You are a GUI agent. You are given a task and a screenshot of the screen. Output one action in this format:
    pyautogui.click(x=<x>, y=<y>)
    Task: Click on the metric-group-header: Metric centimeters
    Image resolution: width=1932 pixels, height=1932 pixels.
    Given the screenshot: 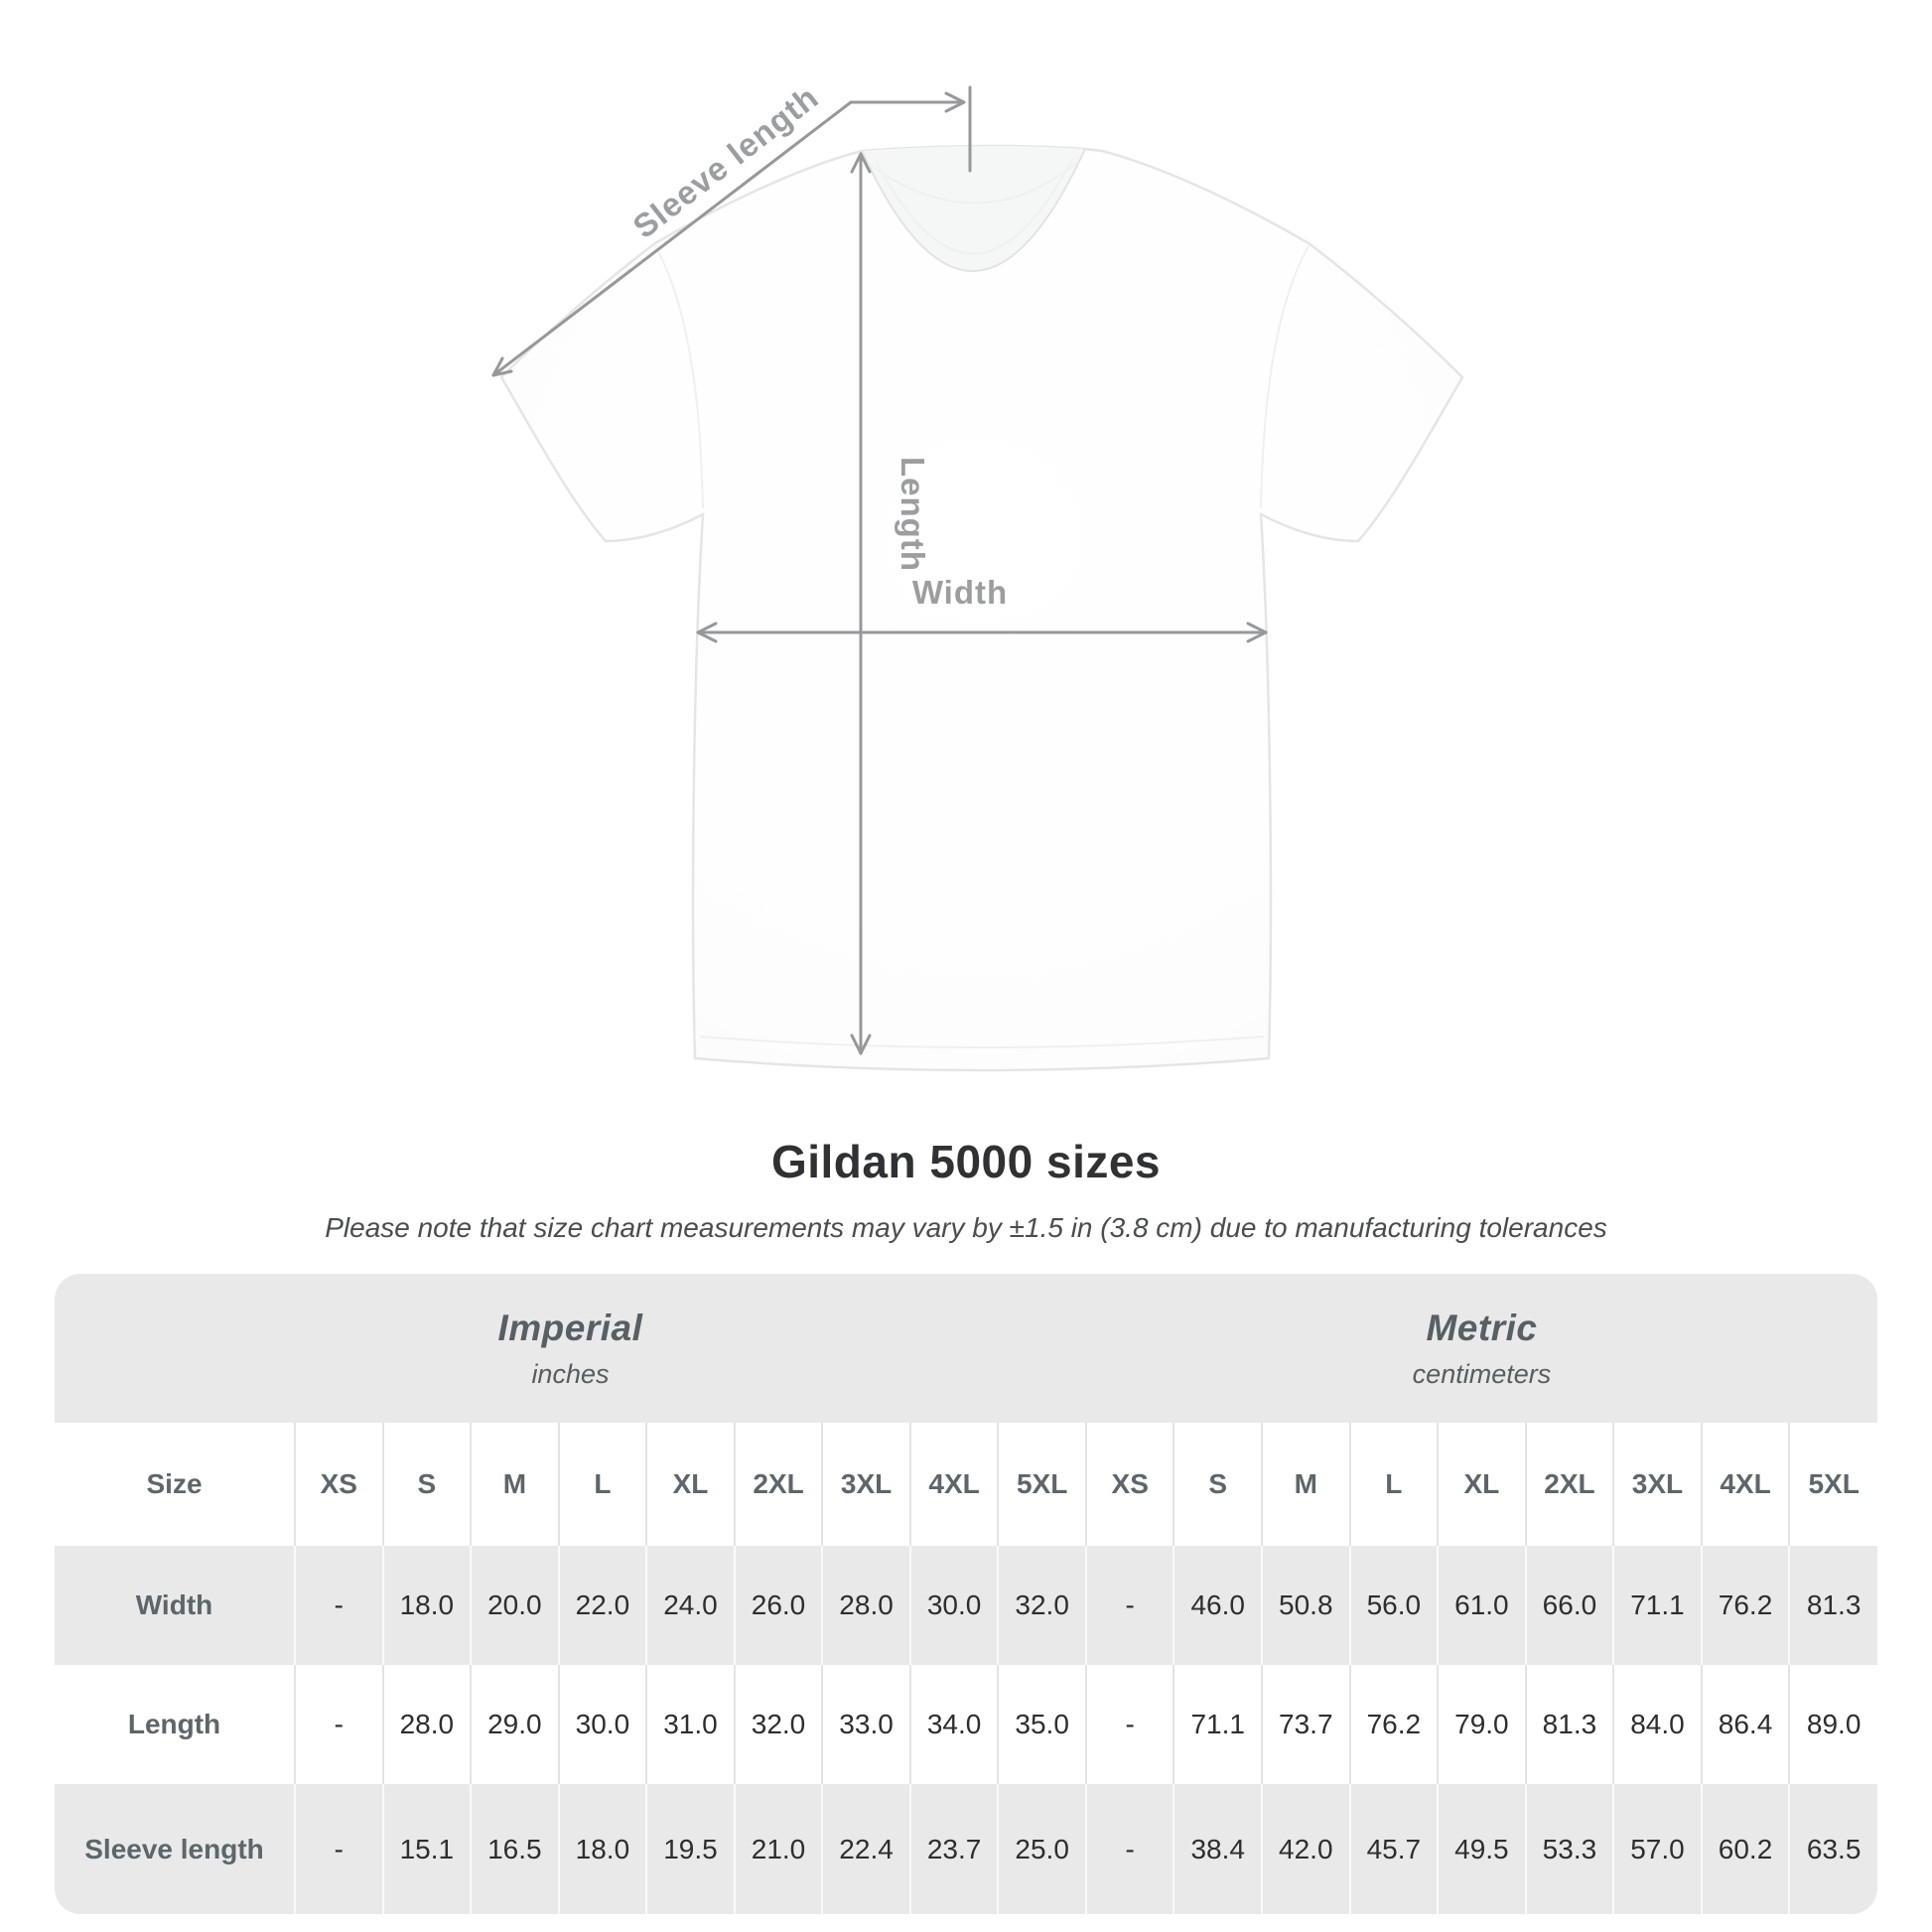 What is the action you would take?
    pyautogui.click(x=1481, y=1348)
    